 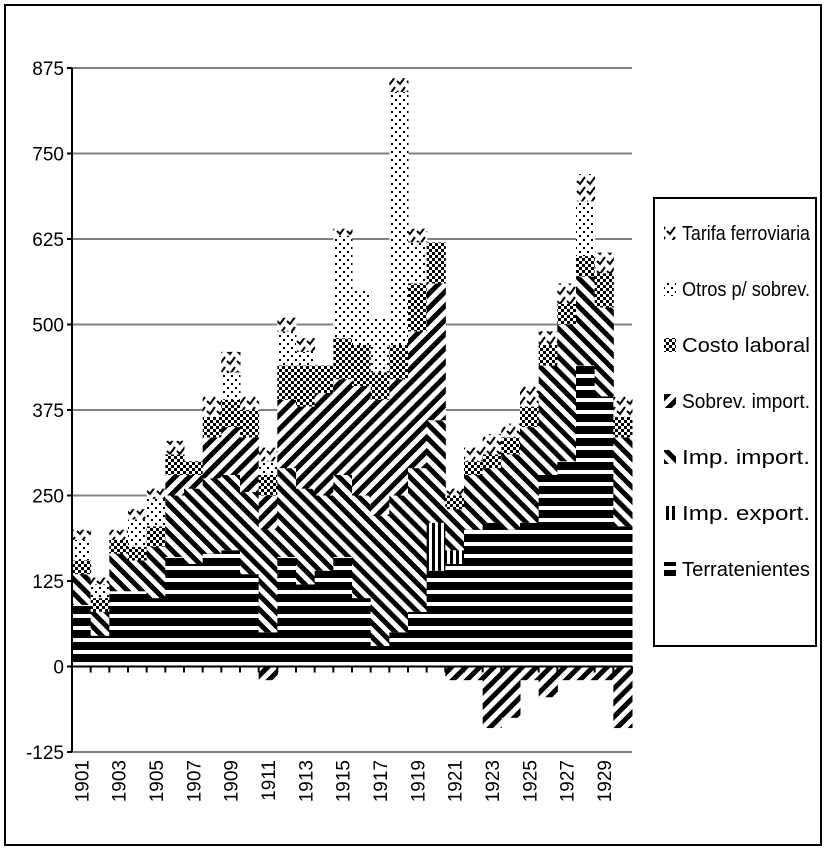 What do you see at coordinates (746, 234) in the screenshot?
I see `legend-label: Tarifa ferroviaria` at bounding box center [746, 234].